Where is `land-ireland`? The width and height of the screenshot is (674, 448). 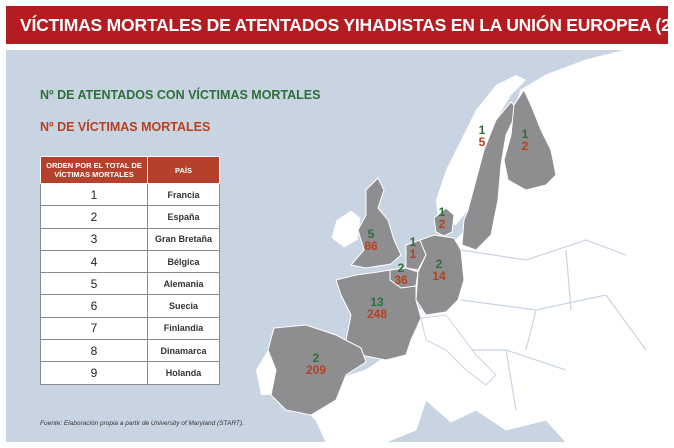
land-ireland is located at coordinates (346, 229).